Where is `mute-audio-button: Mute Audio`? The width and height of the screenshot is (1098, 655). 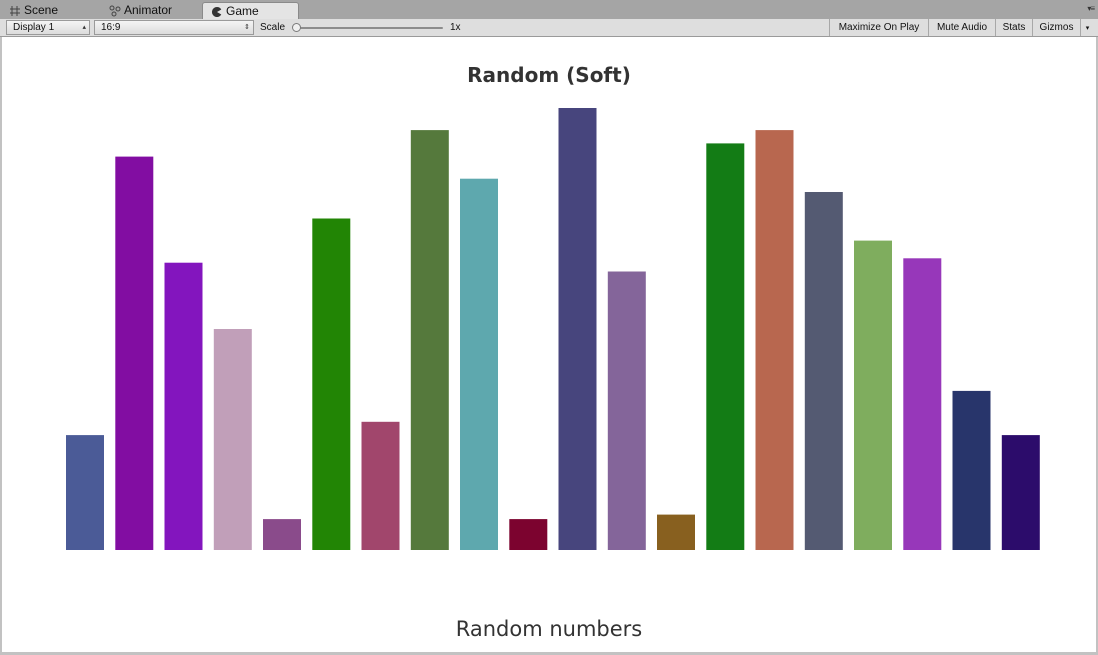
mute-audio-button: Mute Audio is located at coordinates (961, 27).